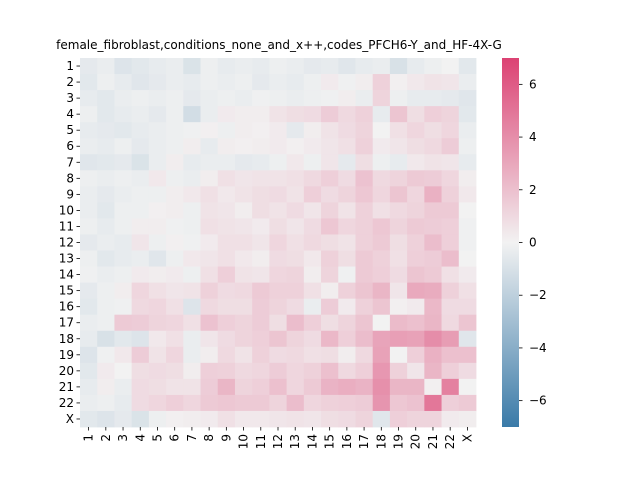 The height and width of the screenshot is (480, 640). I want to click on y-tick-label: 18, so click(66, 339).